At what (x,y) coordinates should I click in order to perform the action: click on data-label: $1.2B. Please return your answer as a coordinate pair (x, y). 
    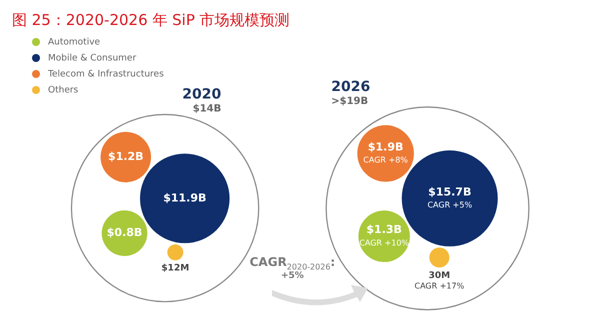
    Looking at the image, I should click on (126, 156).